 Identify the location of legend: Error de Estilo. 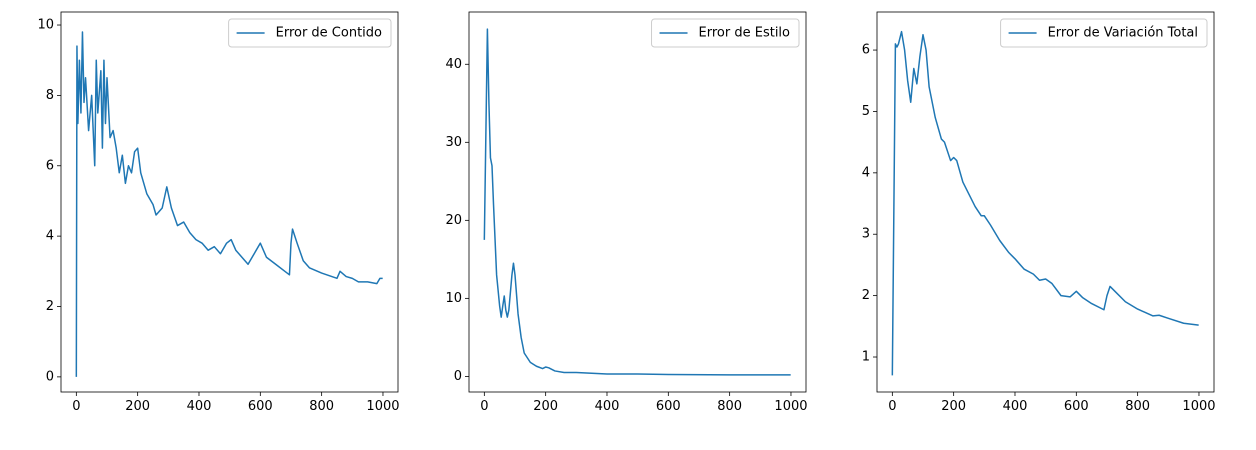
(725, 33).